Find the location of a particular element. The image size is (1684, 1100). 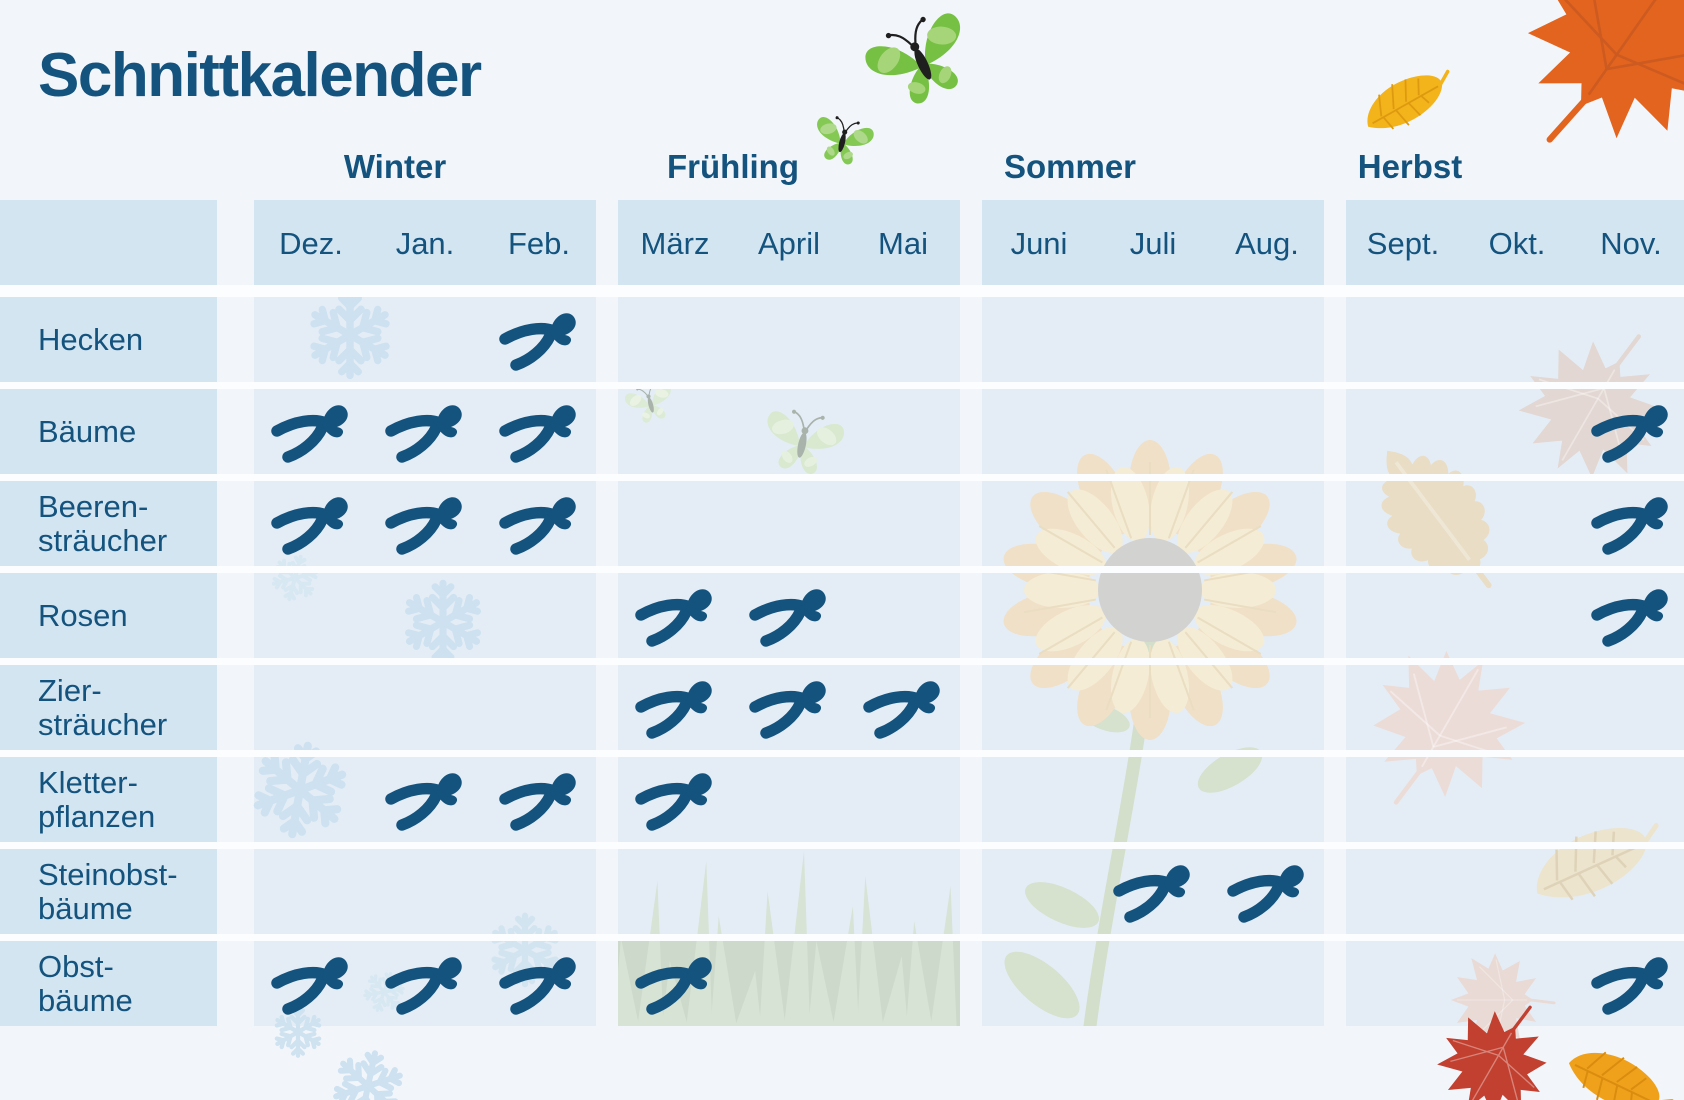

month-label: Aug. is located at coordinates (1267, 243).